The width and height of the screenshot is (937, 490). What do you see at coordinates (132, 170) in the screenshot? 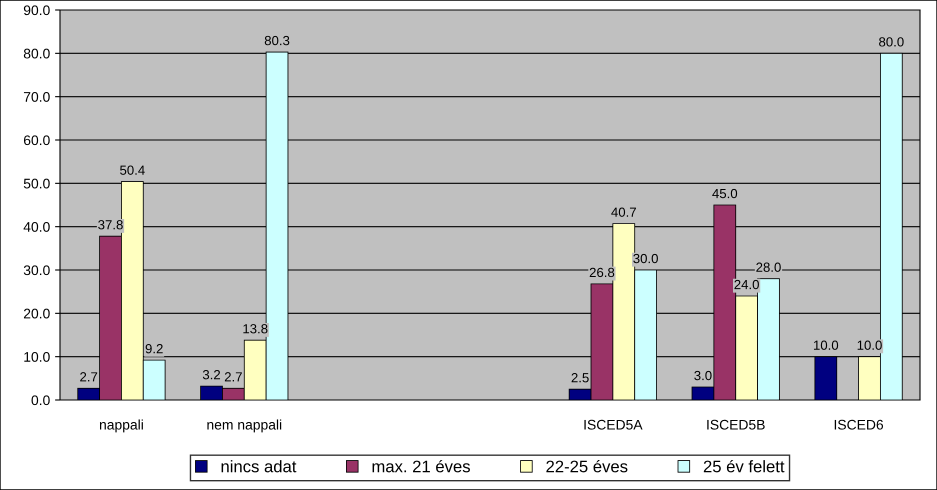
I see `data-label: 50.4` at bounding box center [132, 170].